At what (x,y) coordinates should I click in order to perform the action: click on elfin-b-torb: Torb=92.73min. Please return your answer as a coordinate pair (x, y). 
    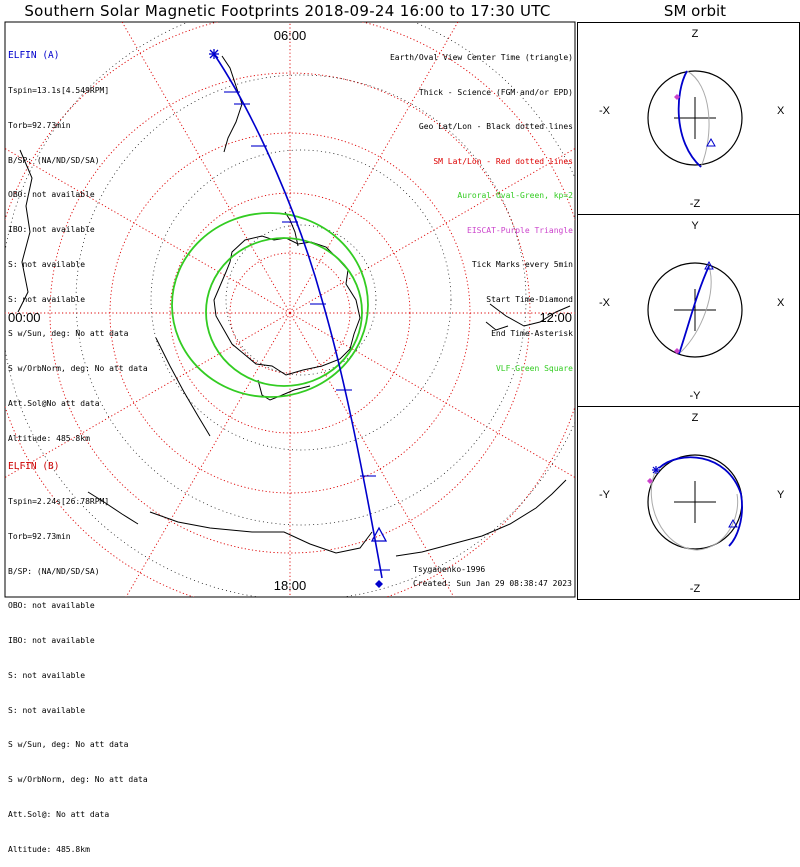
    Looking at the image, I should click on (39, 536).